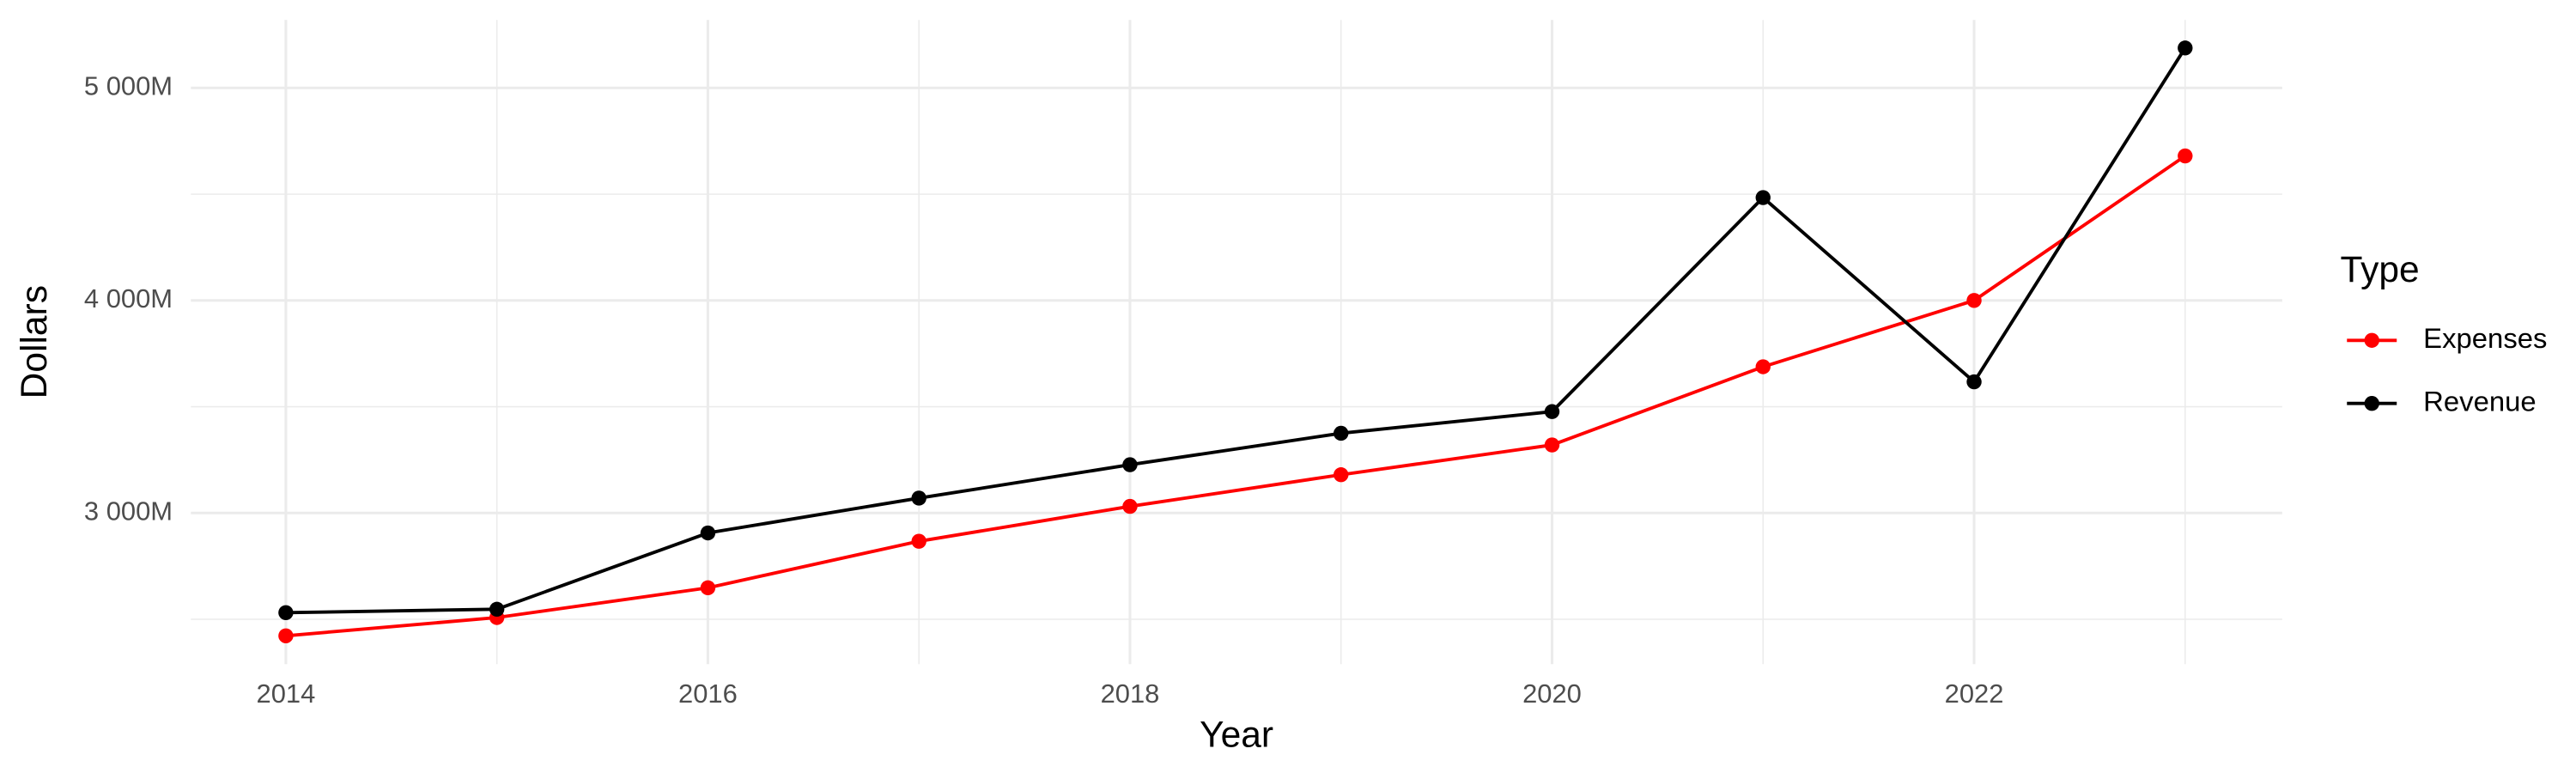 The width and height of the screenshot is (2576, 773). I want to click on x-tick-label: 2018, so click(1130, 694).